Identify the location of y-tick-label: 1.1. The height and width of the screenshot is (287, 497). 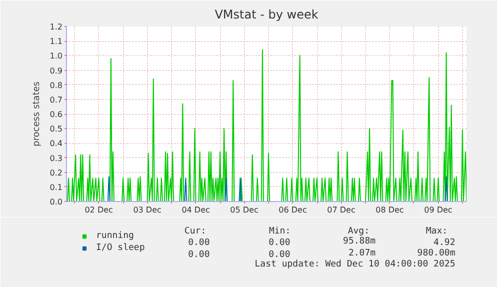
(56, 41).